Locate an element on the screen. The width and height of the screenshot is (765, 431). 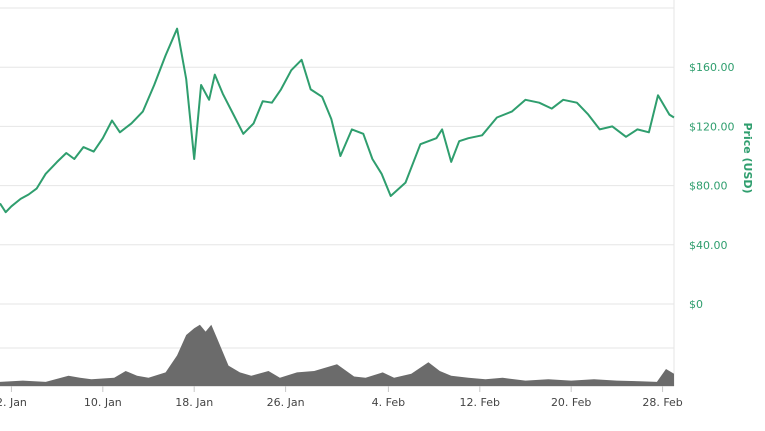
x-tick-label: 10. Jan is located at coordinates (103, 402).